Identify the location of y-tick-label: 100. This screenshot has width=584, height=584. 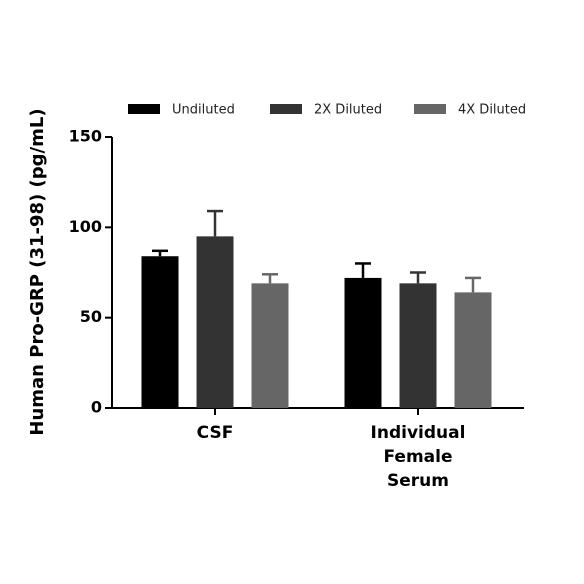
(85, 226).